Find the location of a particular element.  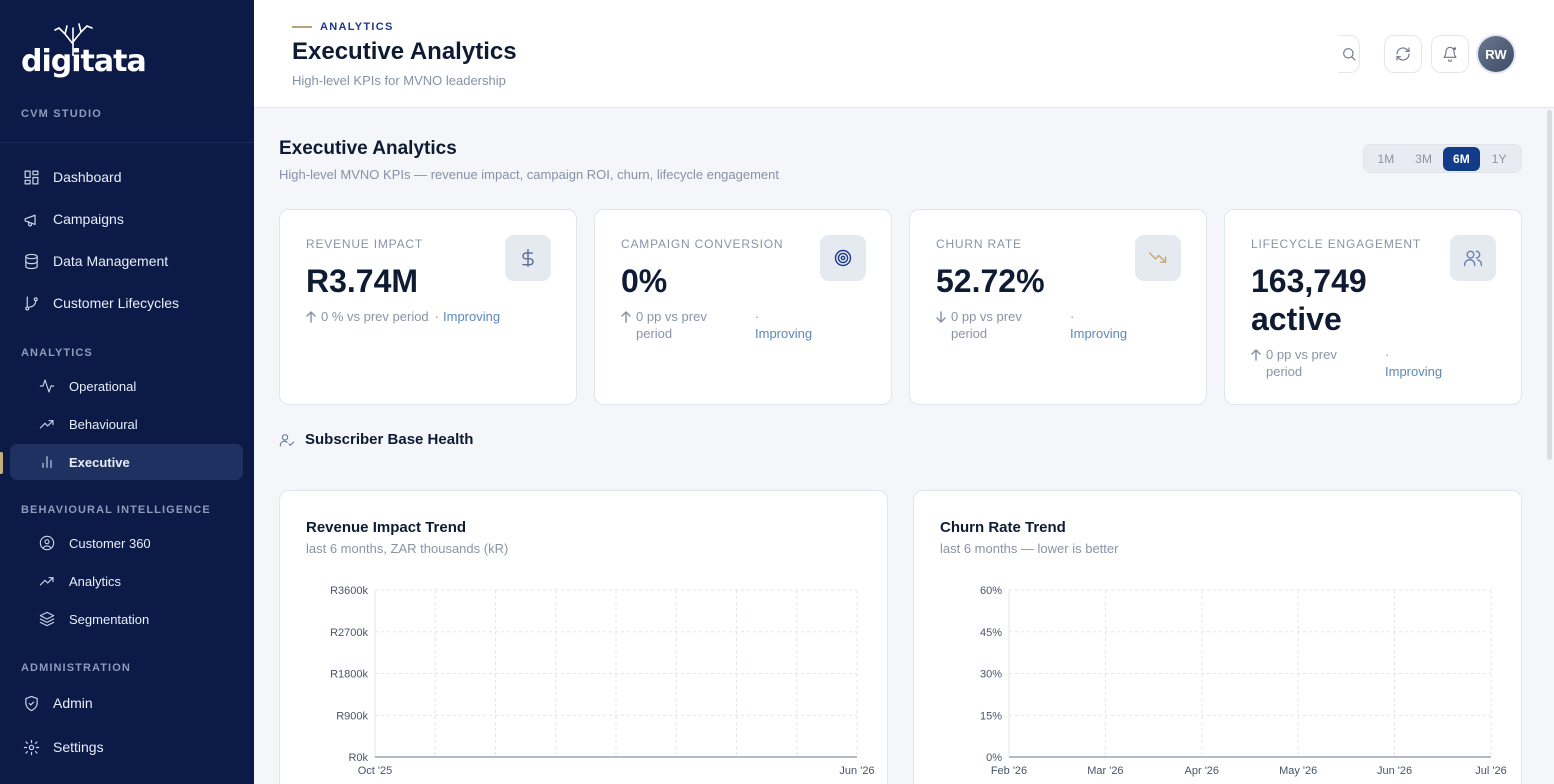

search-button is located at coordinates (1349, 54).